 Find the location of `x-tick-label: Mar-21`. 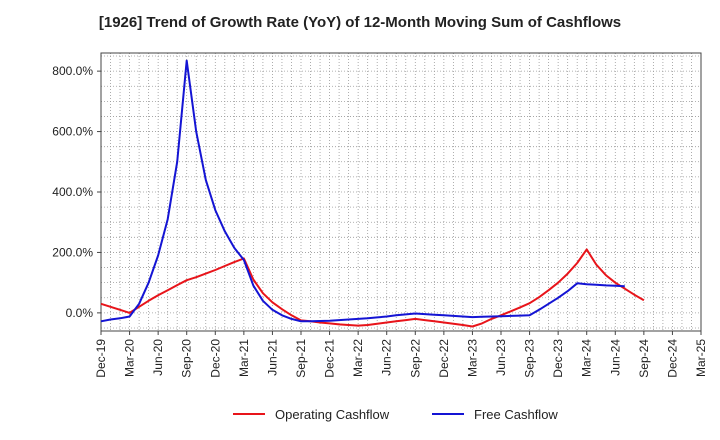

x-tick-label: Mar-21 is located at coordinates (244, 358).